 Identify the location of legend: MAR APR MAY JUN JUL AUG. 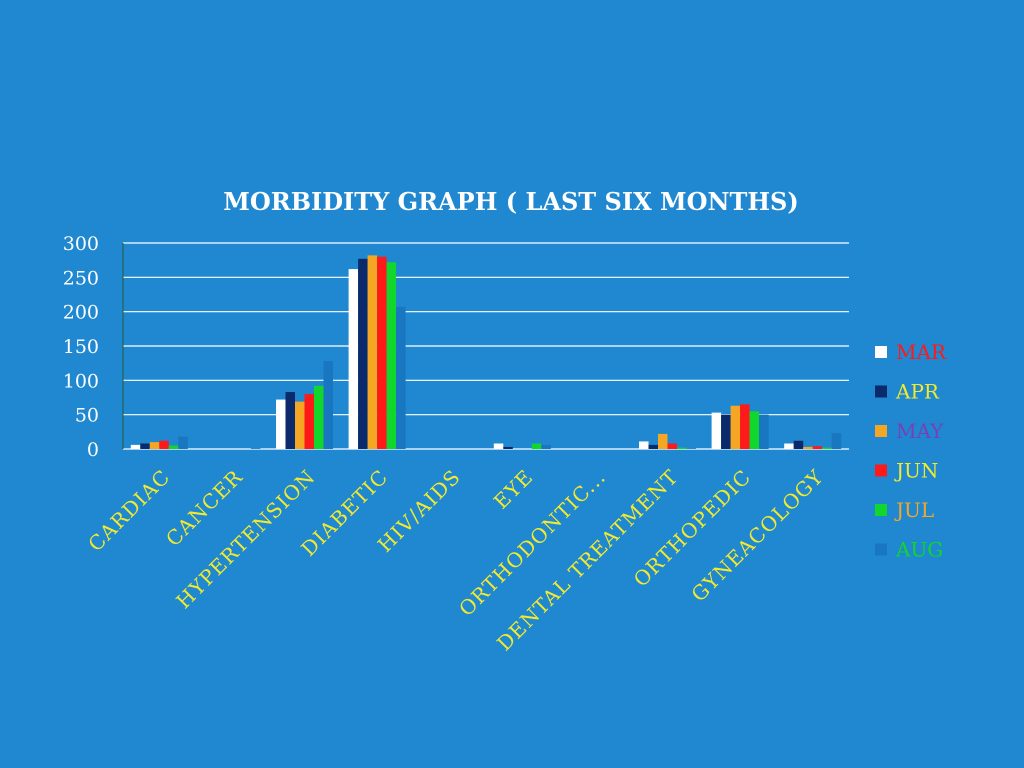
(911, 451).